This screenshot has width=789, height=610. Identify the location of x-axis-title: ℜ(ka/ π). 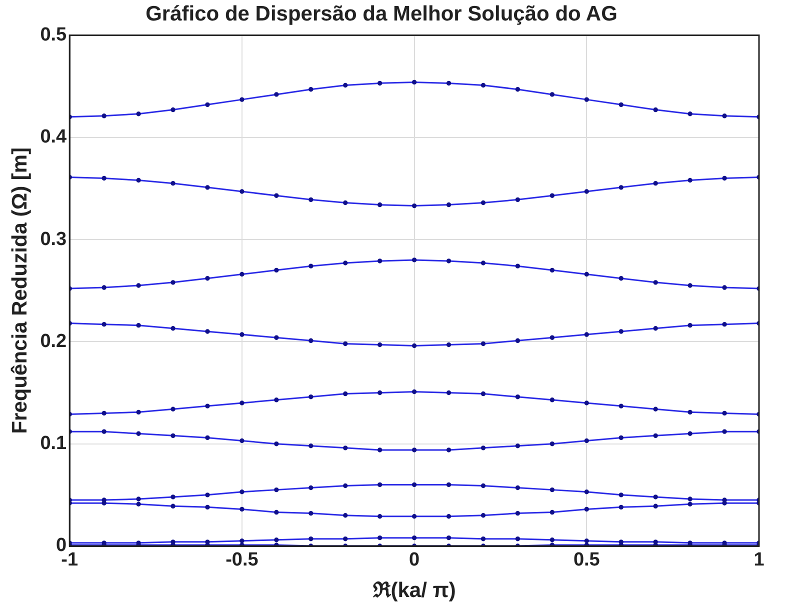
(414, 590).